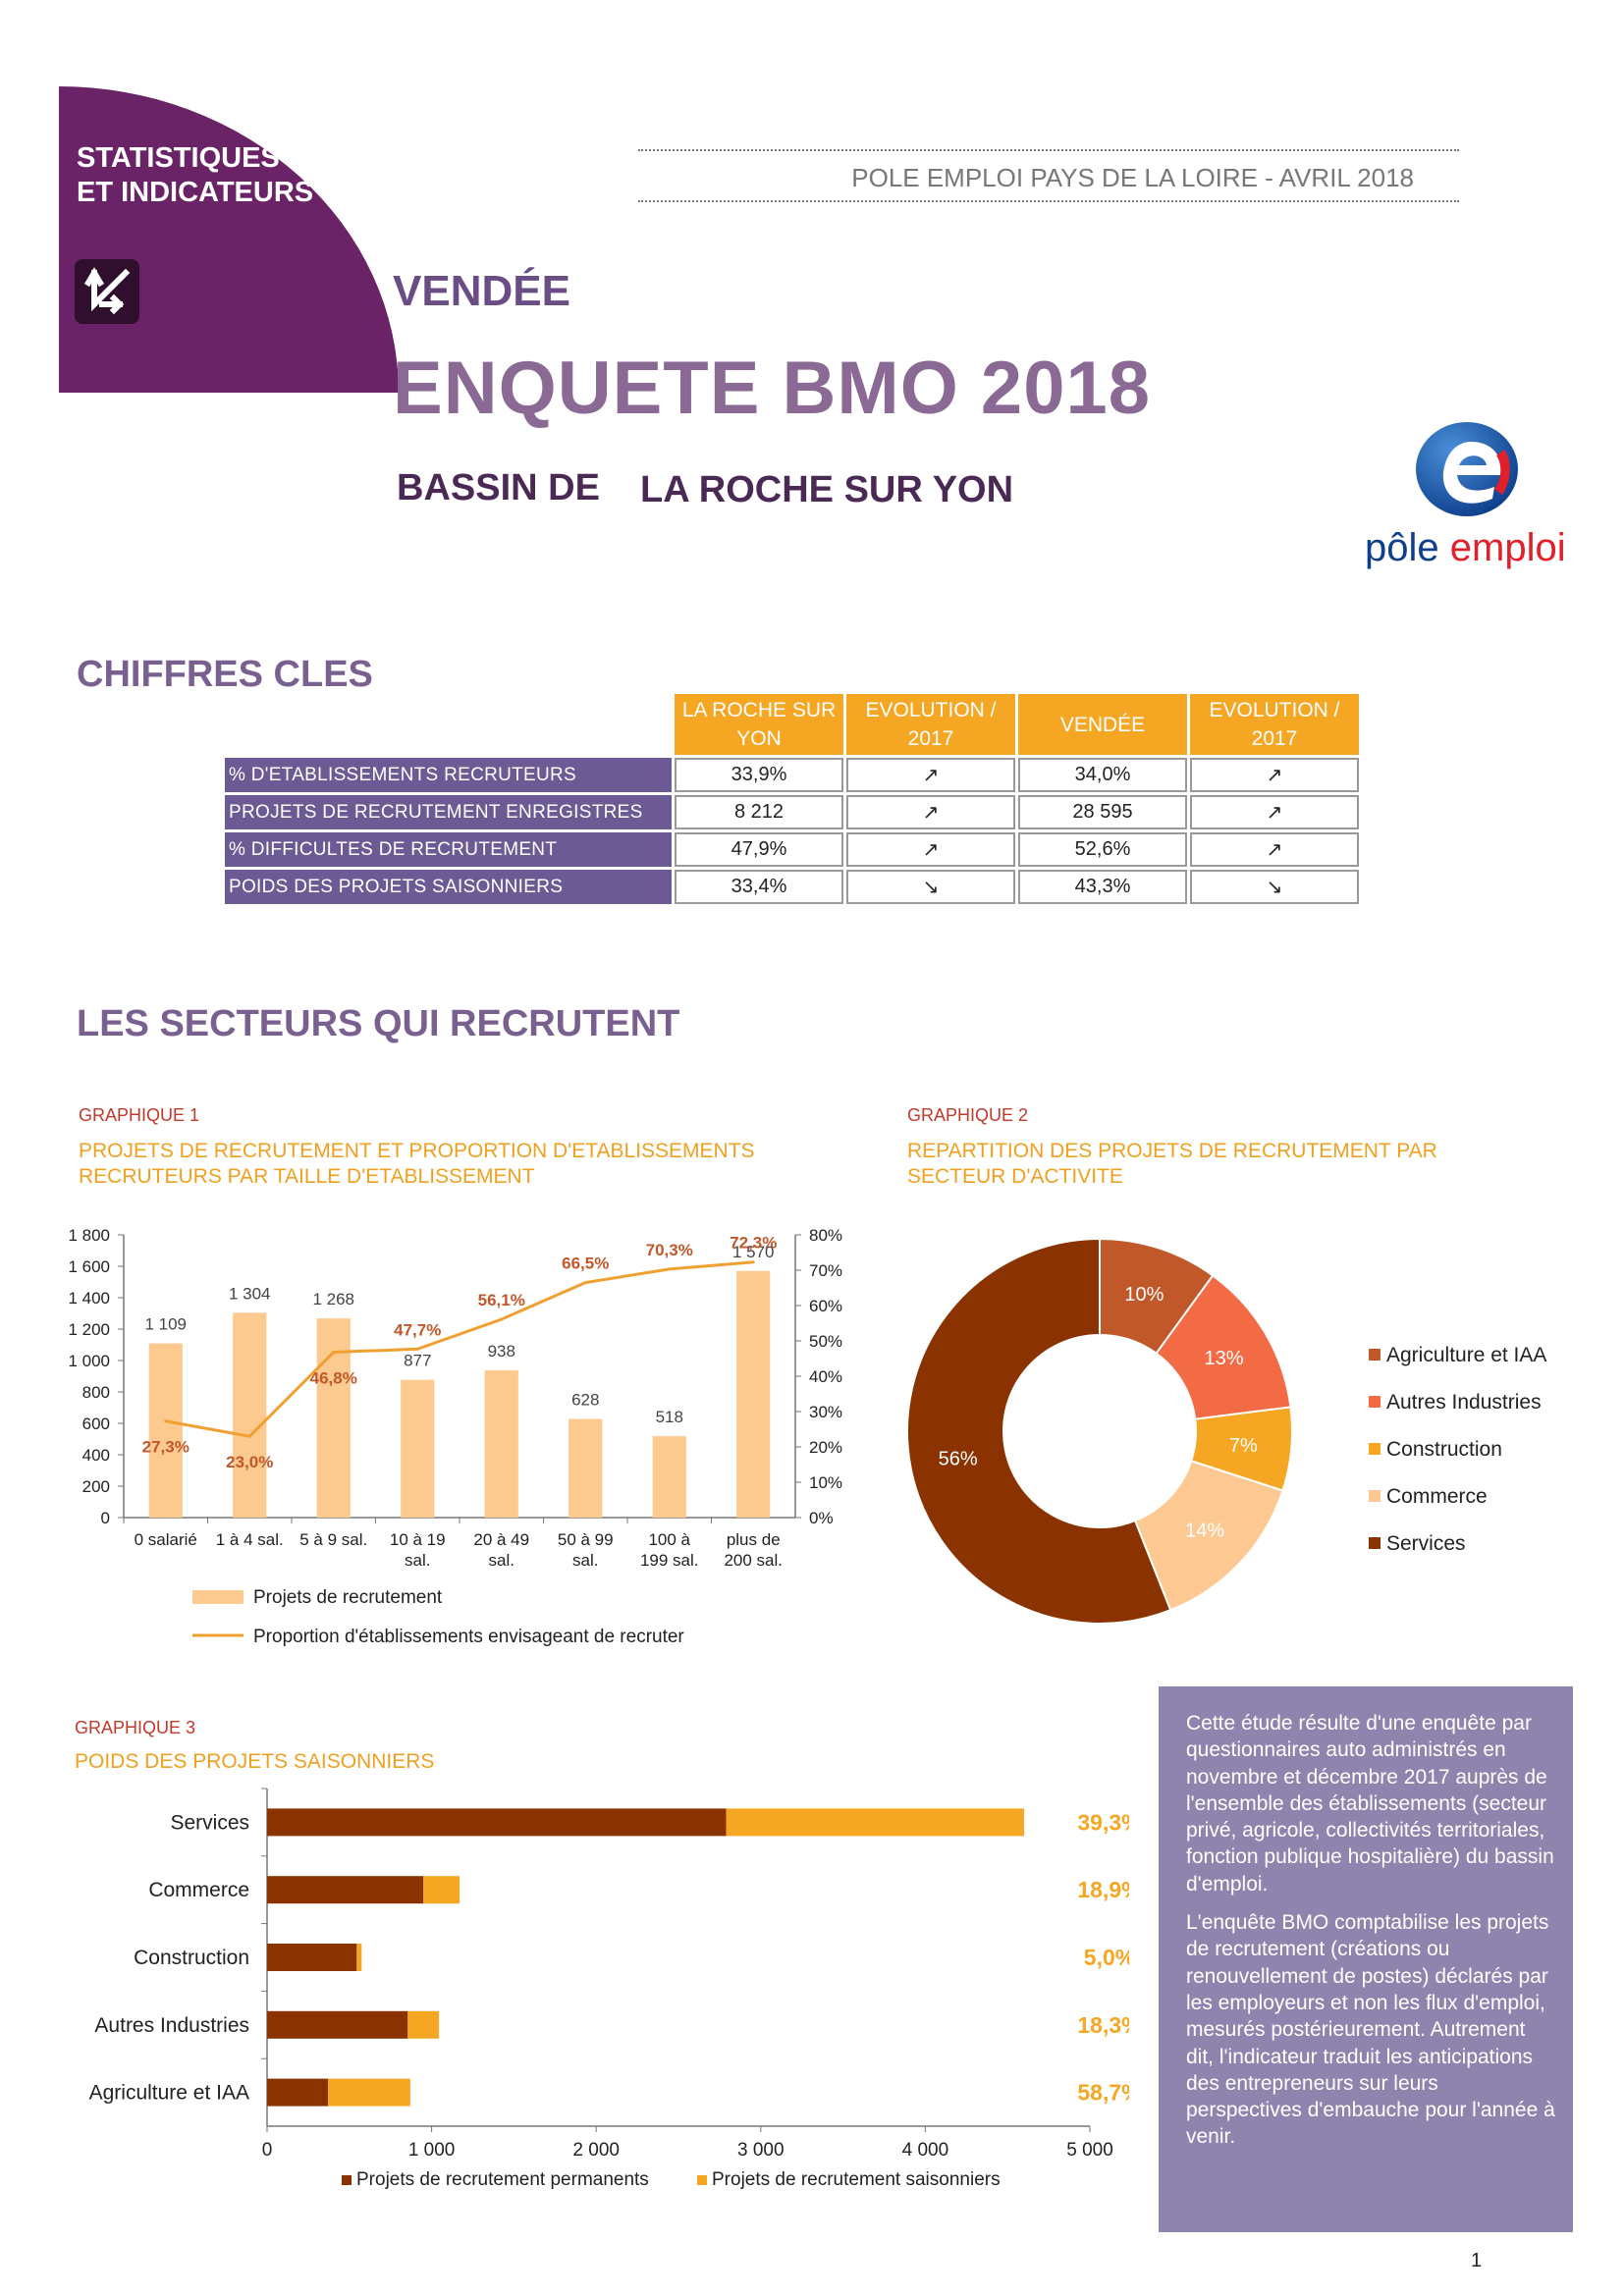  What do you see at coordinates (930, 725) in the screenshot?
I see `header-local-evolution: EVOLUTION / 2017` at bounding box center [930, 725].